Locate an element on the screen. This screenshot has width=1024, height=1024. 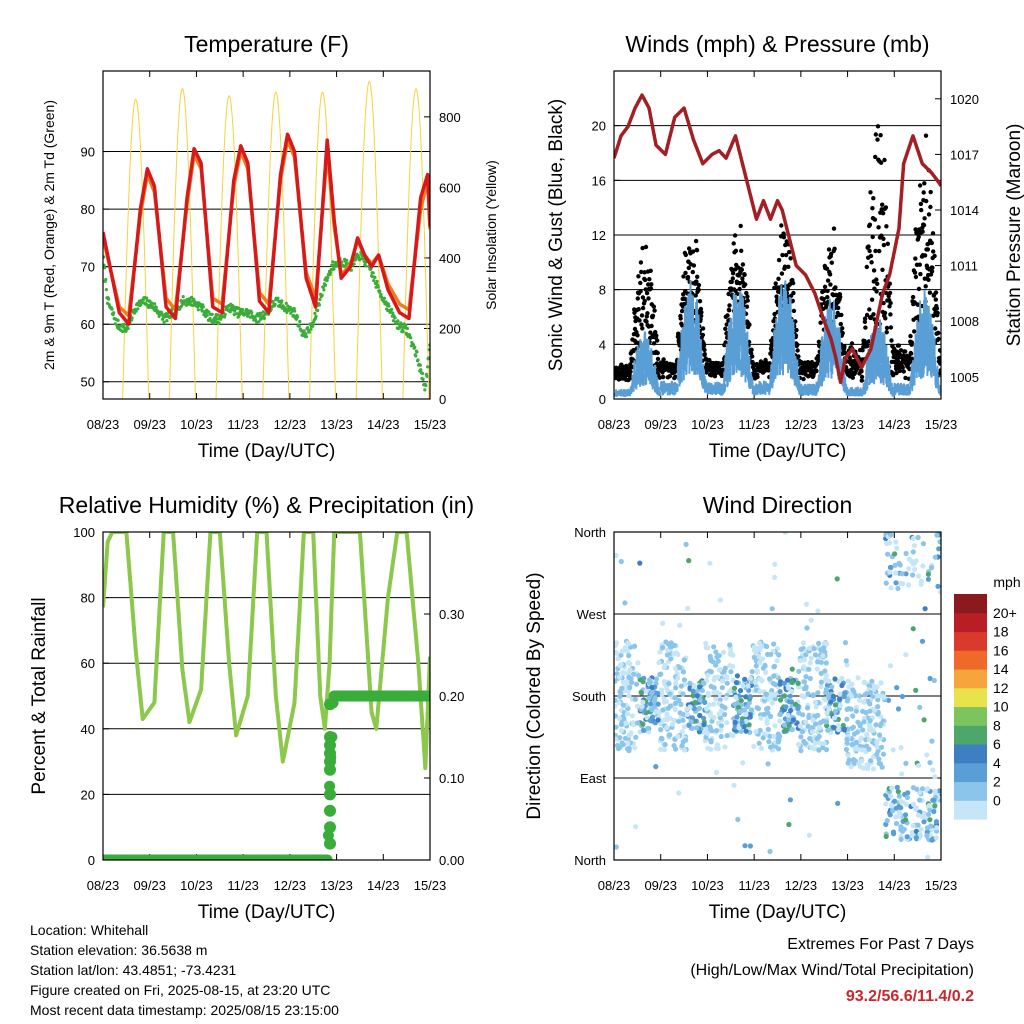
x-axis-label: Time (Day/UTC) is located at coordinates (778, 912).